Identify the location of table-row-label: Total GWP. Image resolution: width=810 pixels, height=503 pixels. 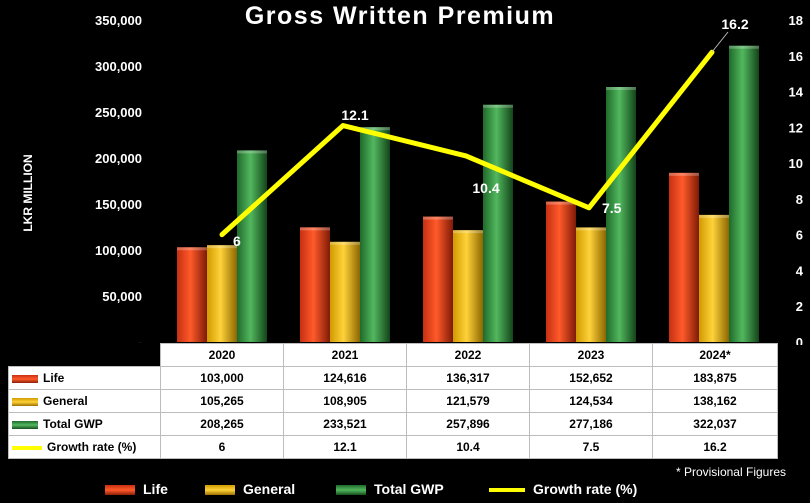
(84, 424).